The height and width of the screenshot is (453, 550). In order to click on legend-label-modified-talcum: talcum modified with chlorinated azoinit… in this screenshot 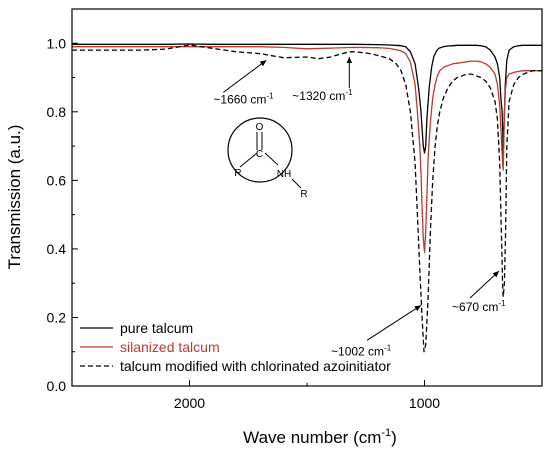, I will do `click(255, 366)`.